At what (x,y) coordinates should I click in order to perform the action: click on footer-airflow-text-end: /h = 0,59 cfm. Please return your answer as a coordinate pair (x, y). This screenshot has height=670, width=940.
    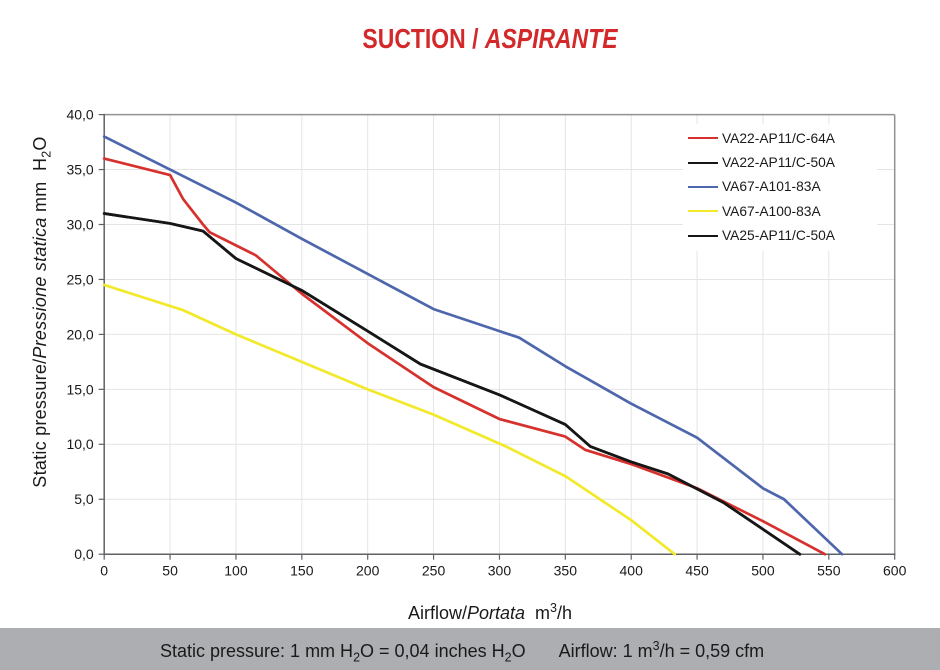
    Looking at the image, I should click on (712, 650).